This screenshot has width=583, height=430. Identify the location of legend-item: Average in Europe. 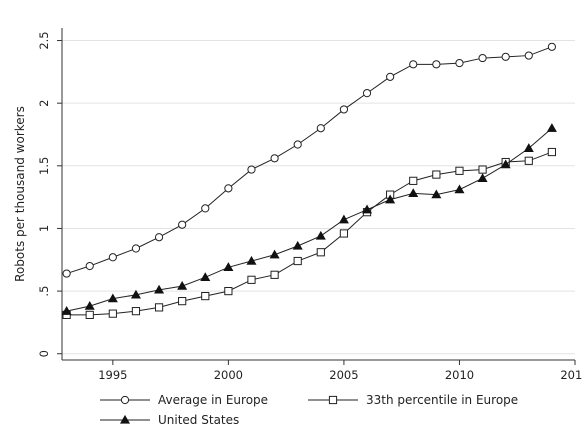
(184, 400).